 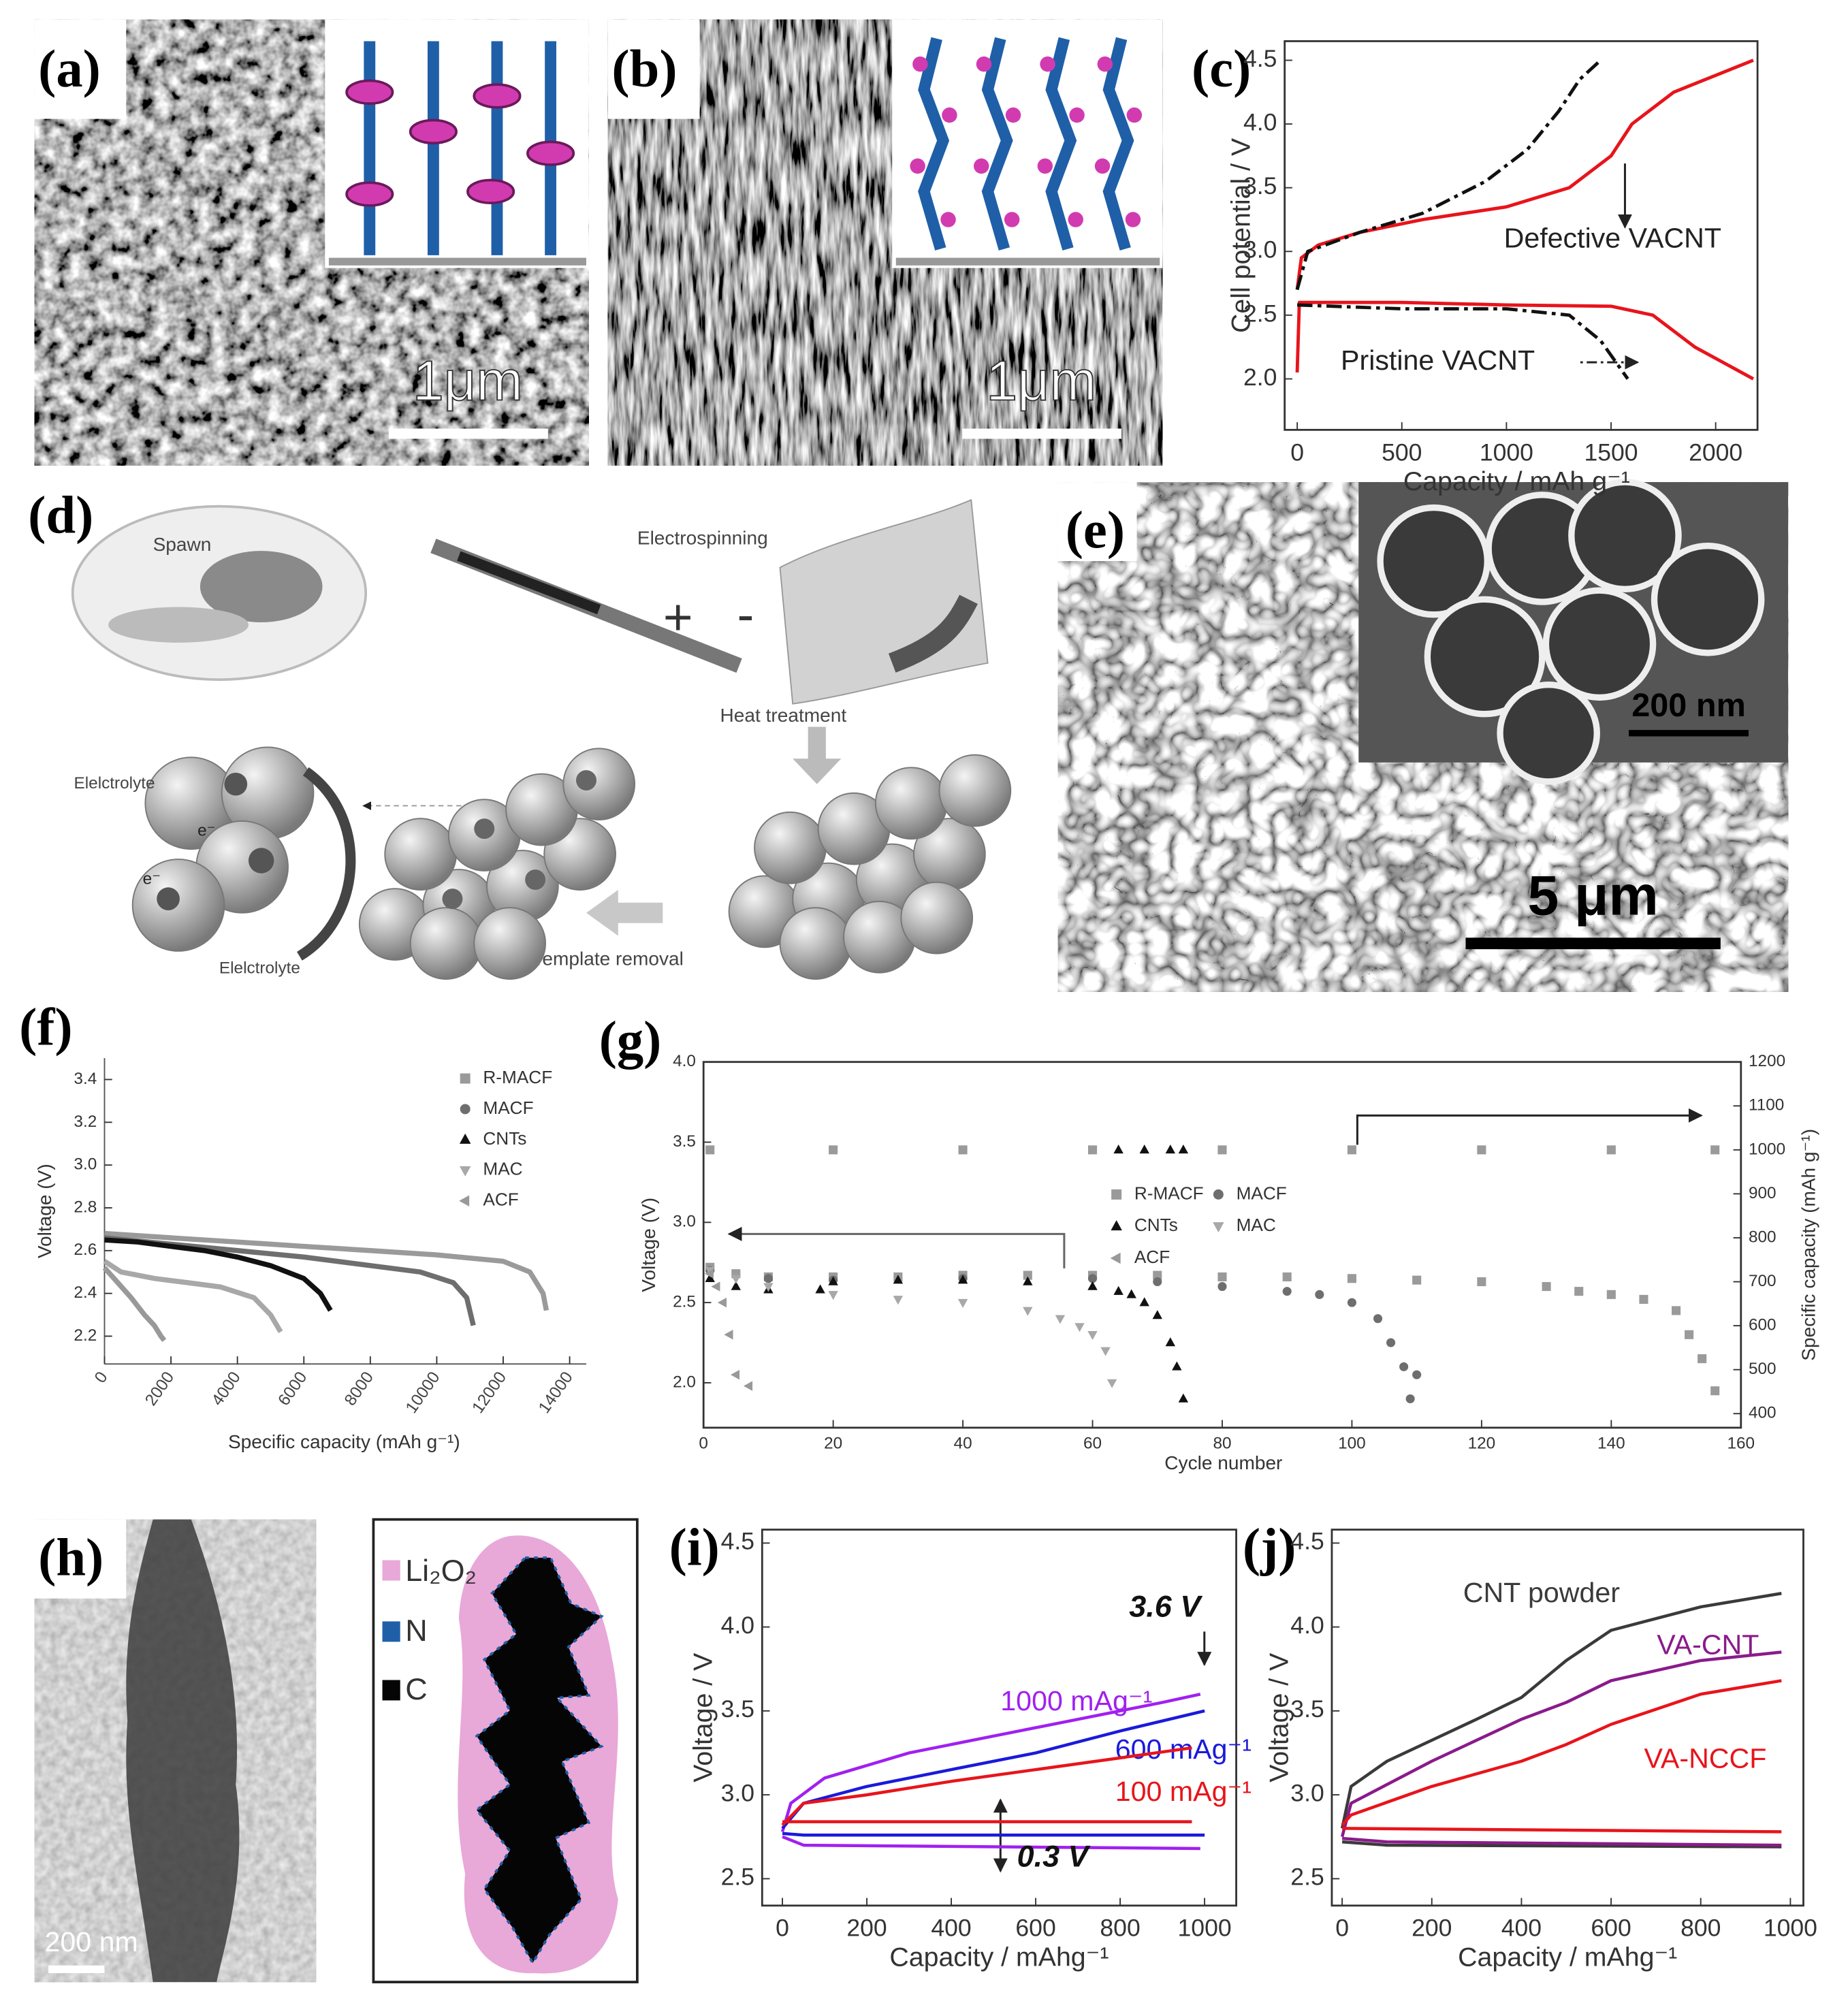 I want to click on legend-label: MAC, so click(x=503, y=1169).